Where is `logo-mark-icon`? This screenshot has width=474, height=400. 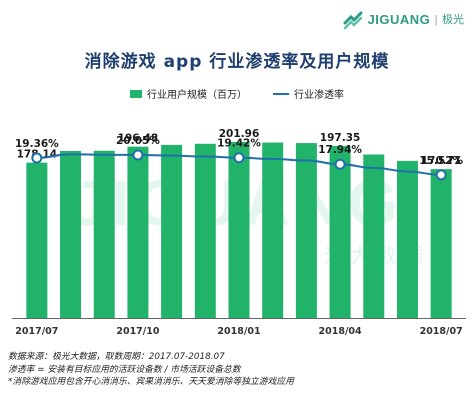 logo-mark-icon is located at coordinates (353, 20).